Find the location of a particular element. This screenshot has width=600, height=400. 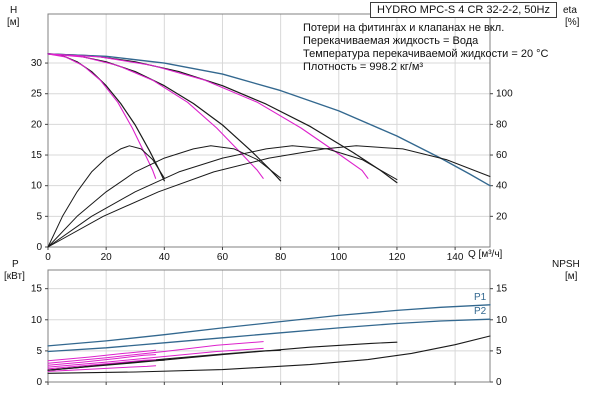

power-p2 is located at coordinates (269, 335).